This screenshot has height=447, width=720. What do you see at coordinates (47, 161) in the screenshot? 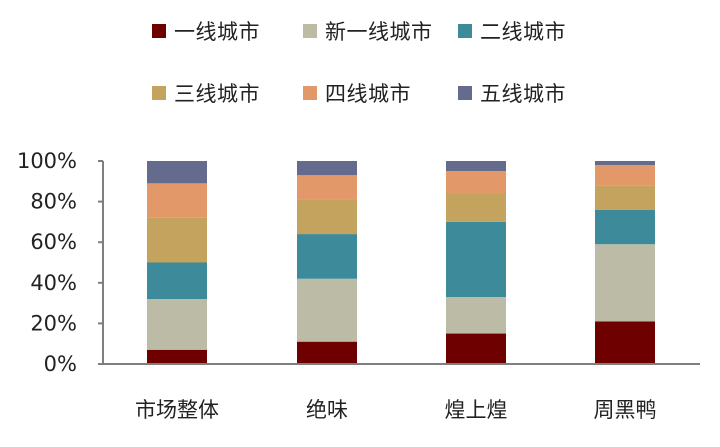
I see `y-tick-label: 100%` at bounding box center [47, 161].